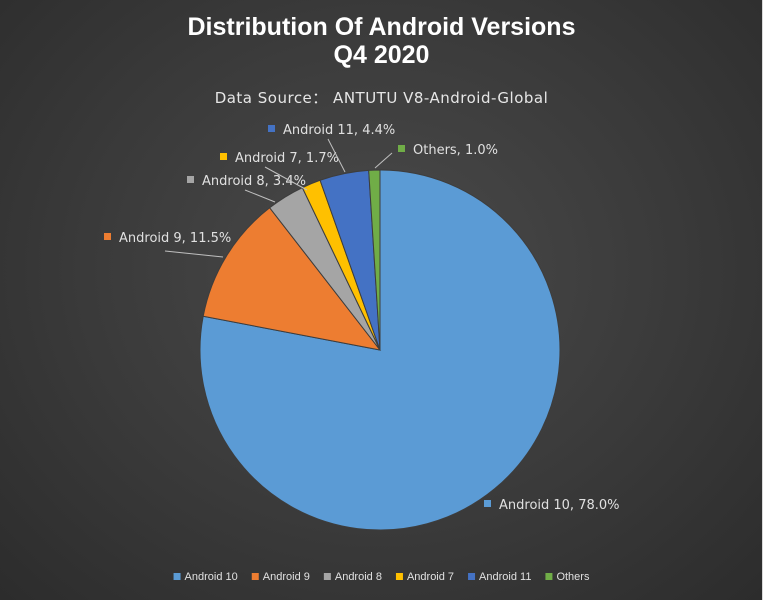  I want to click on leader-line-others, so click(383, 160).